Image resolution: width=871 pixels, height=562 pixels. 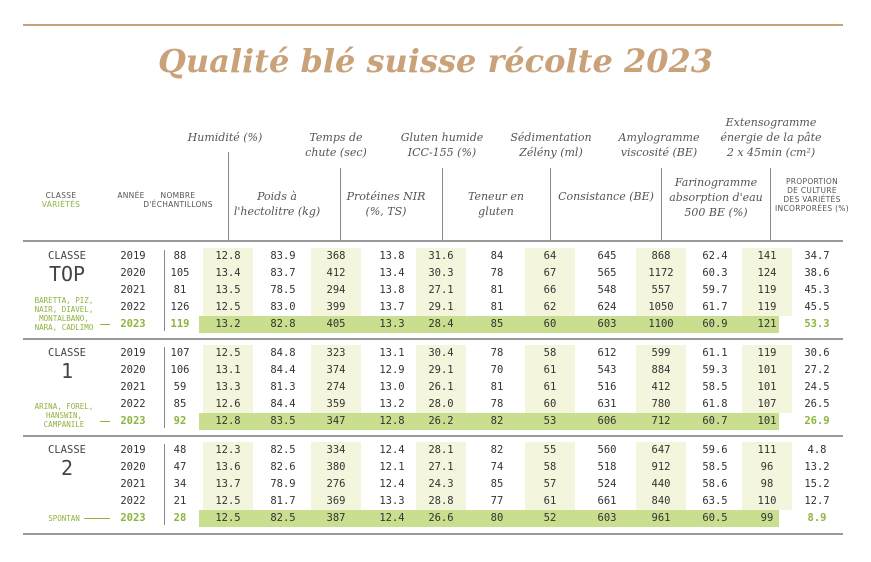 What do you see at coordinates (441, 256) in the screenshot?
I see `value-cell: 31.6` at bounding box center [441, 256].